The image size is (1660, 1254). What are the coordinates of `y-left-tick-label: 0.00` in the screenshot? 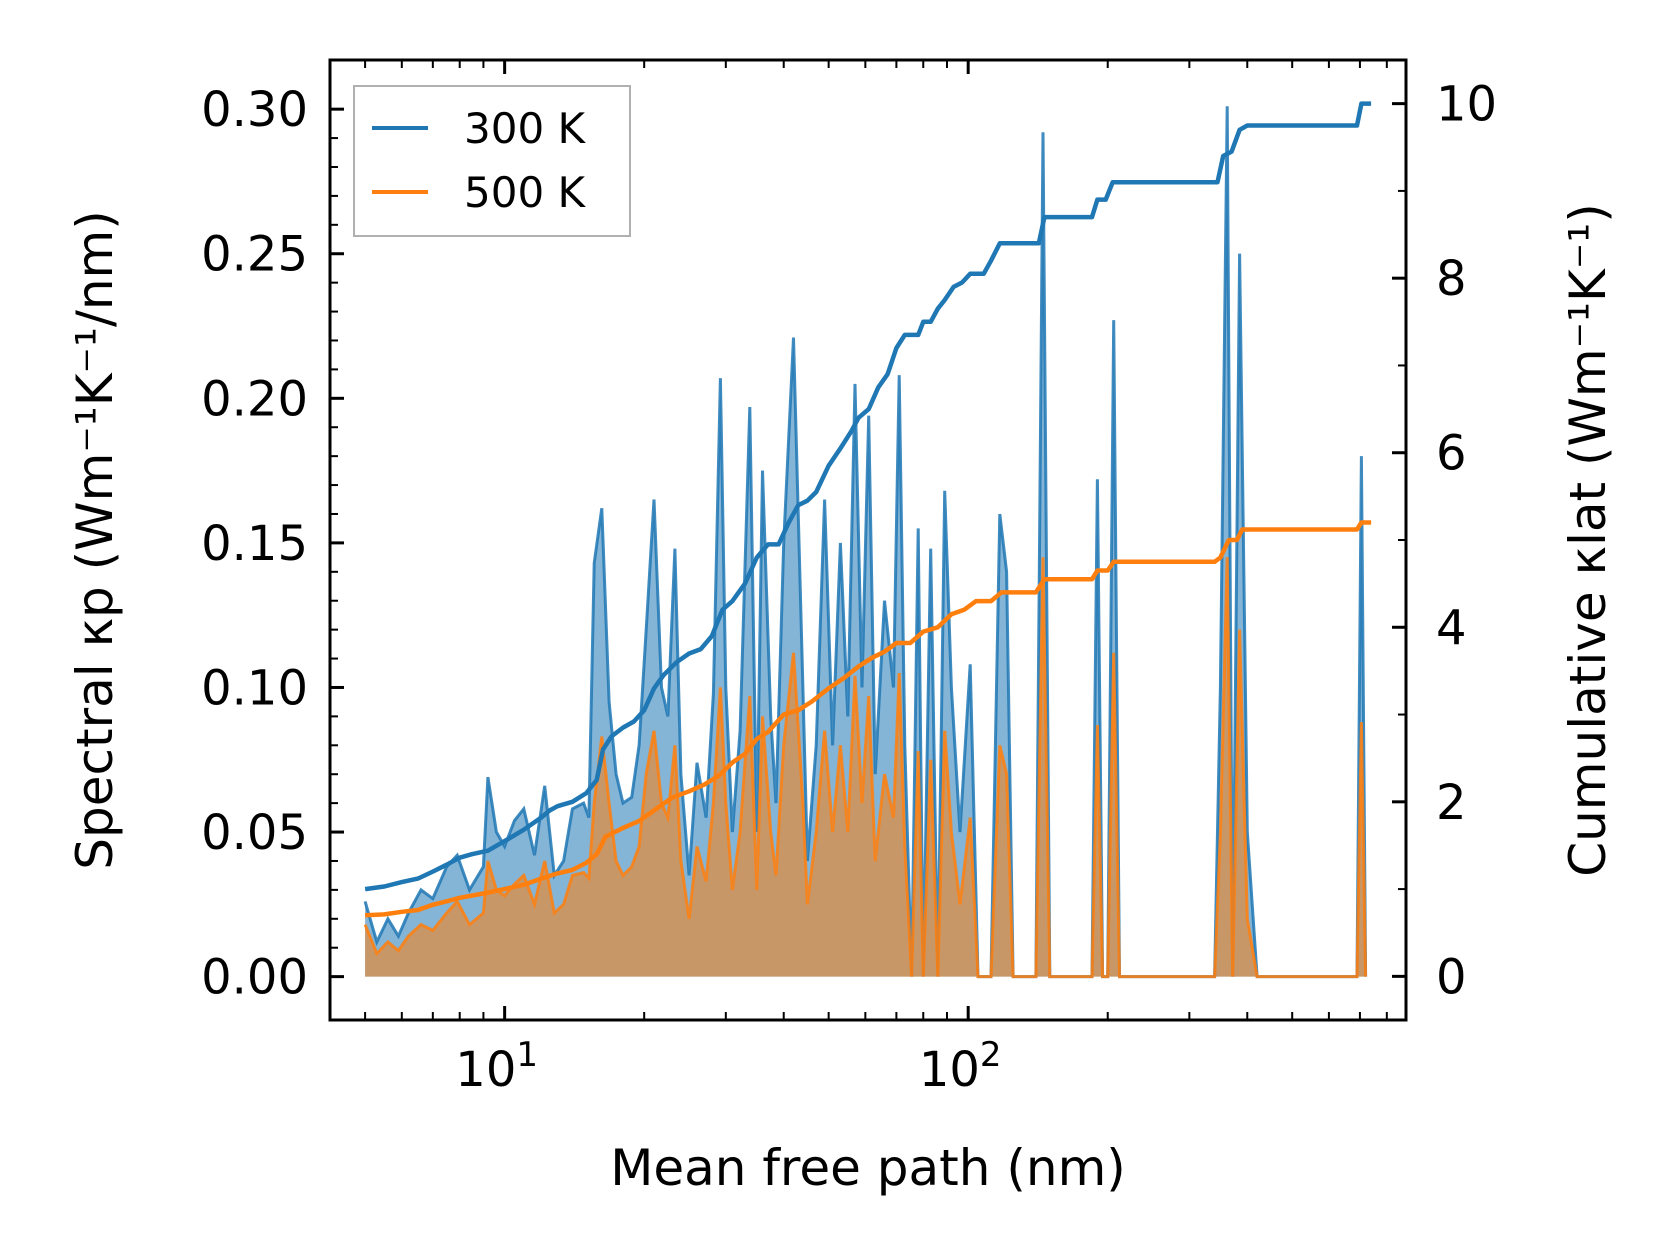 It's located at (254, 978).